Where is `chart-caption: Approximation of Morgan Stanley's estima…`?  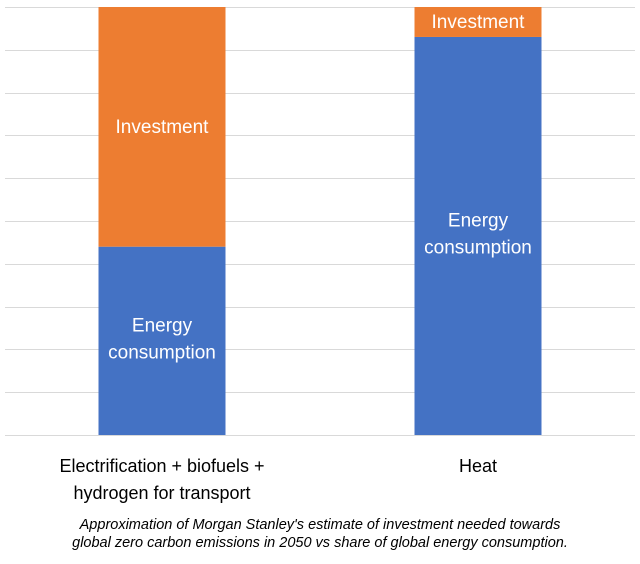
chart-caption: Approximation of Morgan Stanley's estima… is located at coordinates (320, 534).